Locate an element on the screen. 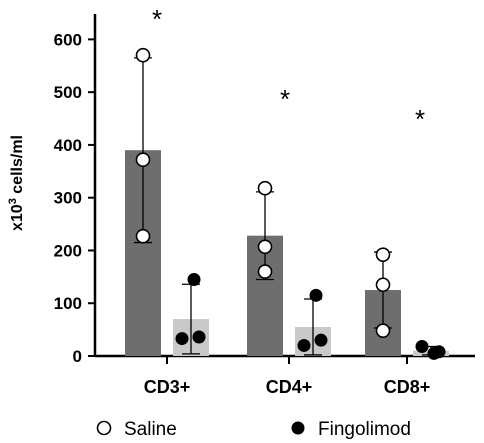  y-axis-label: x103 cells/ml is located at coordinates (16, 183).